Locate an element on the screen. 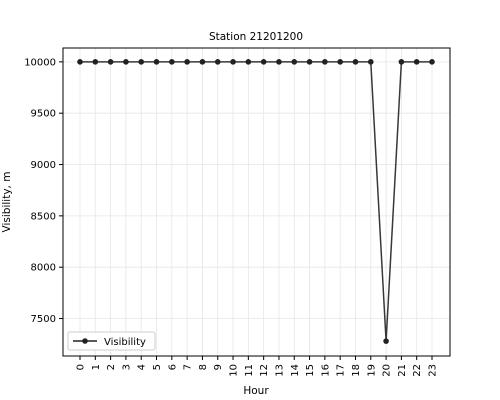  legend-box is located at coordinates (111, 341).